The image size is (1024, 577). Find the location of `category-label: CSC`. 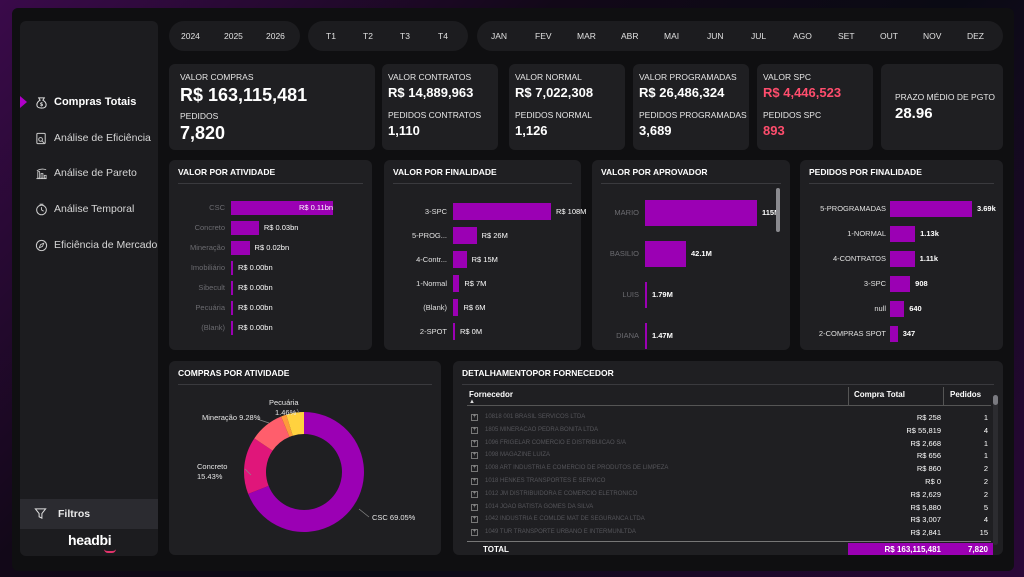

category-label: CSC is located at coordinates (217, 207).